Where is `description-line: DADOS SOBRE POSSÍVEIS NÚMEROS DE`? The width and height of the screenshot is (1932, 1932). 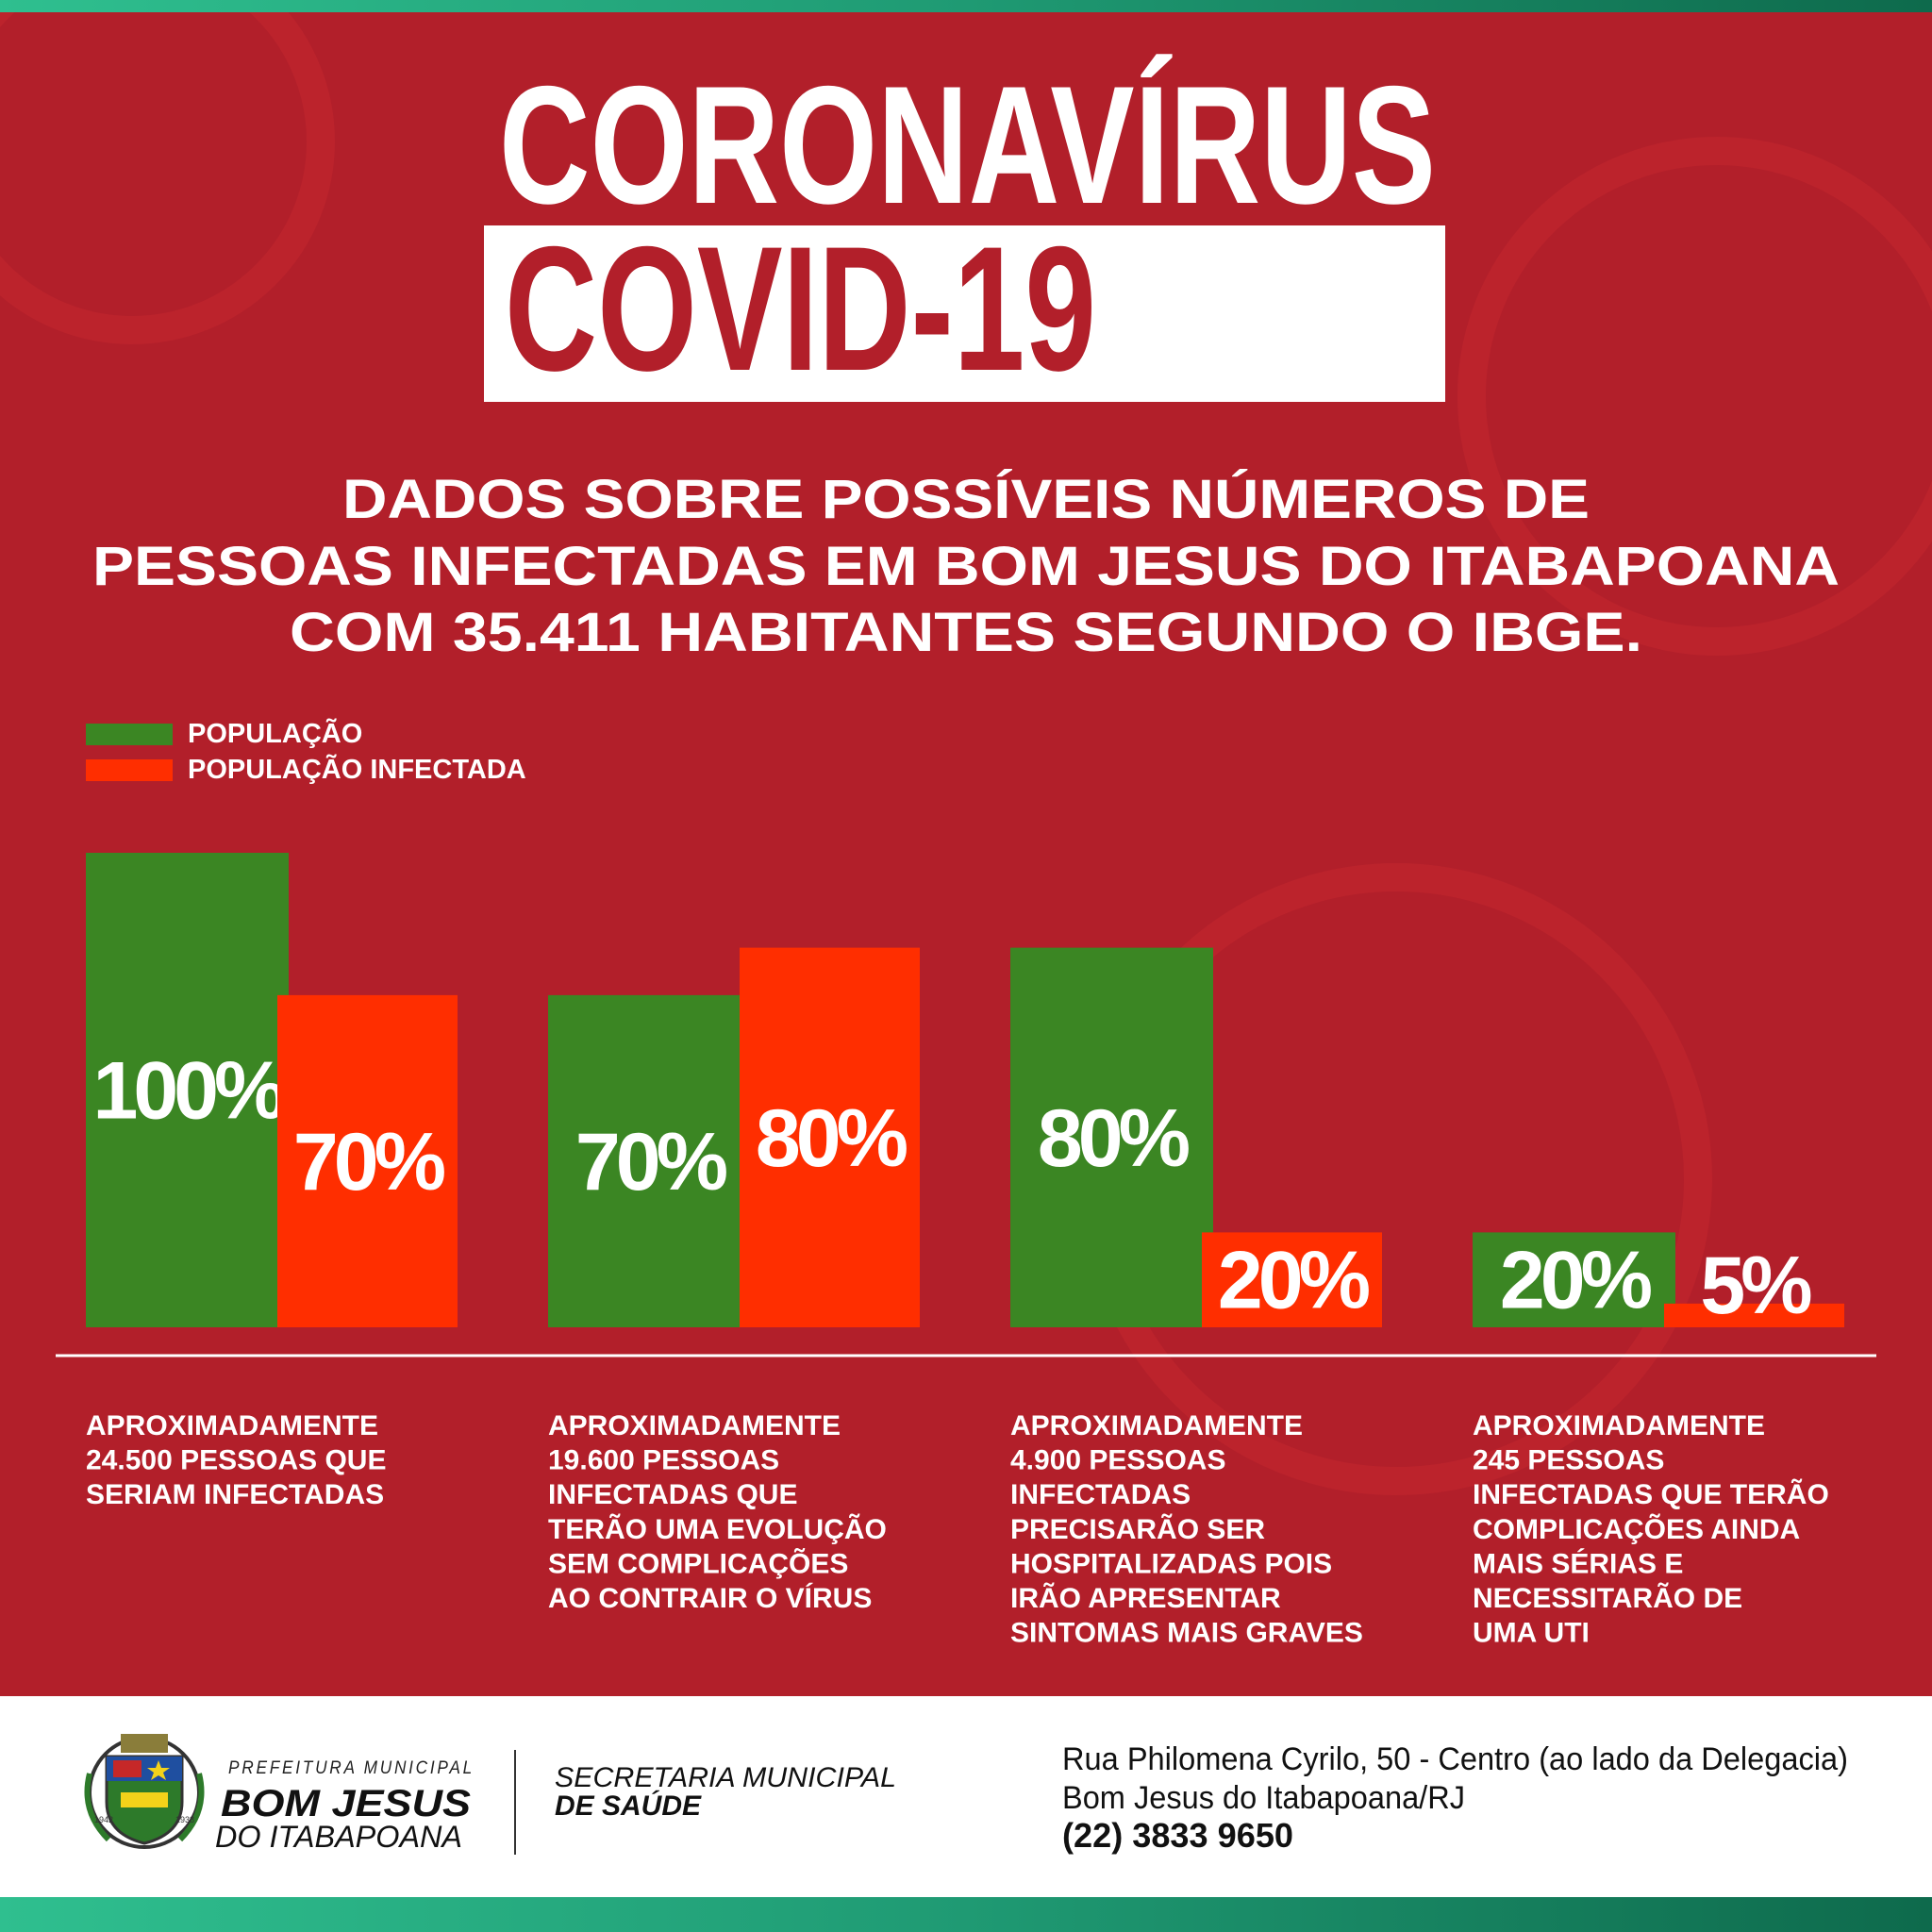 description-line: DADOS SOBRE POSSÍVEIS NÚMEROS DE is located at coordinates (966, 500).